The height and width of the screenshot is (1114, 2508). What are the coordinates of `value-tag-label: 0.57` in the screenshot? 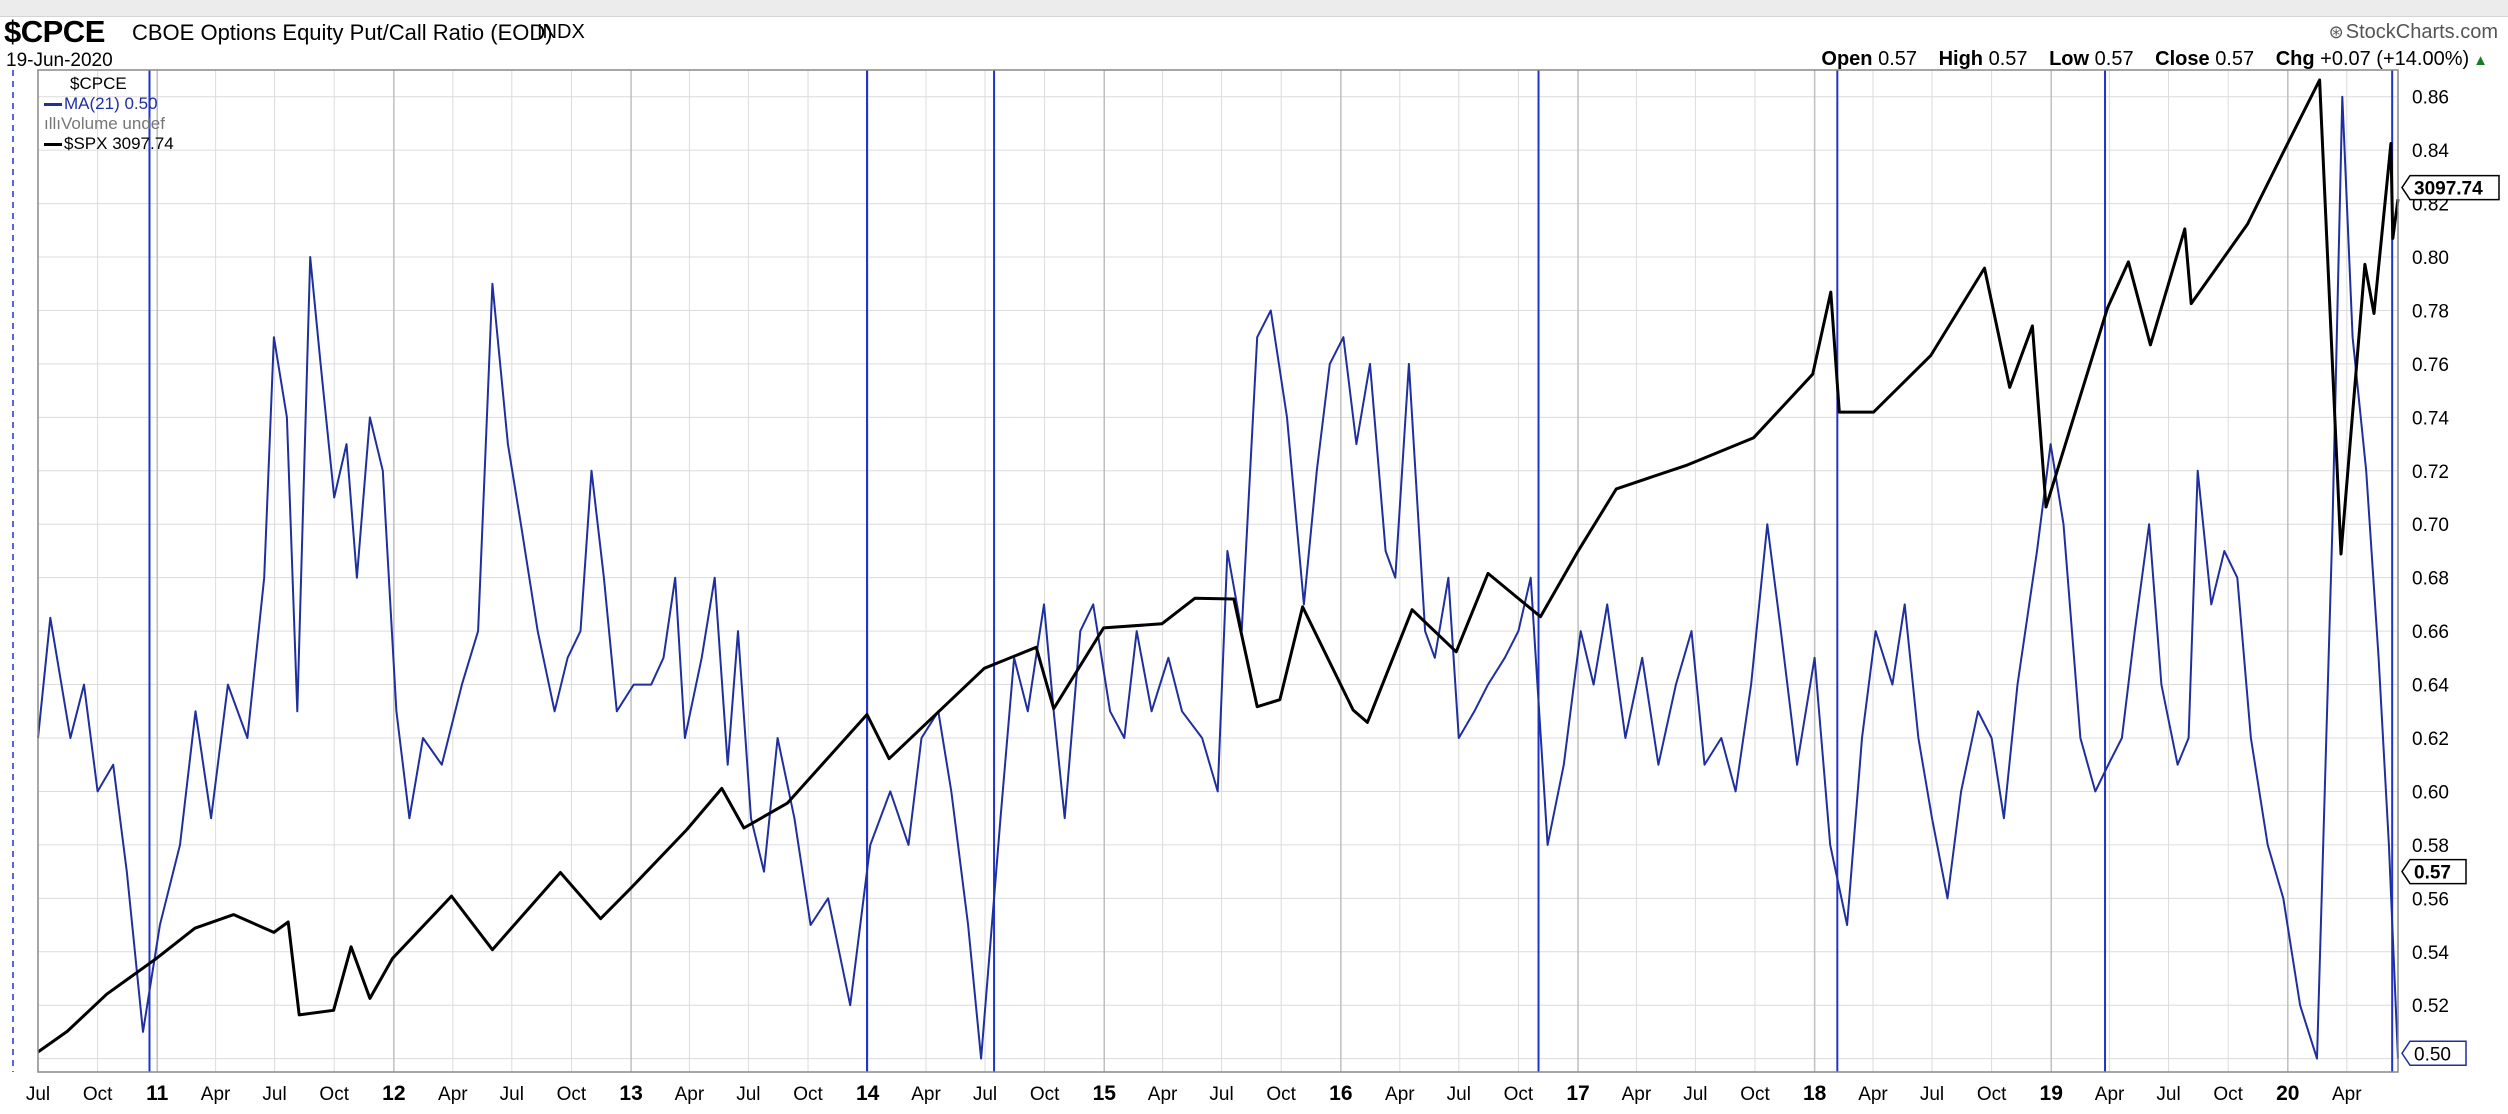 It's located at (2432, 873).